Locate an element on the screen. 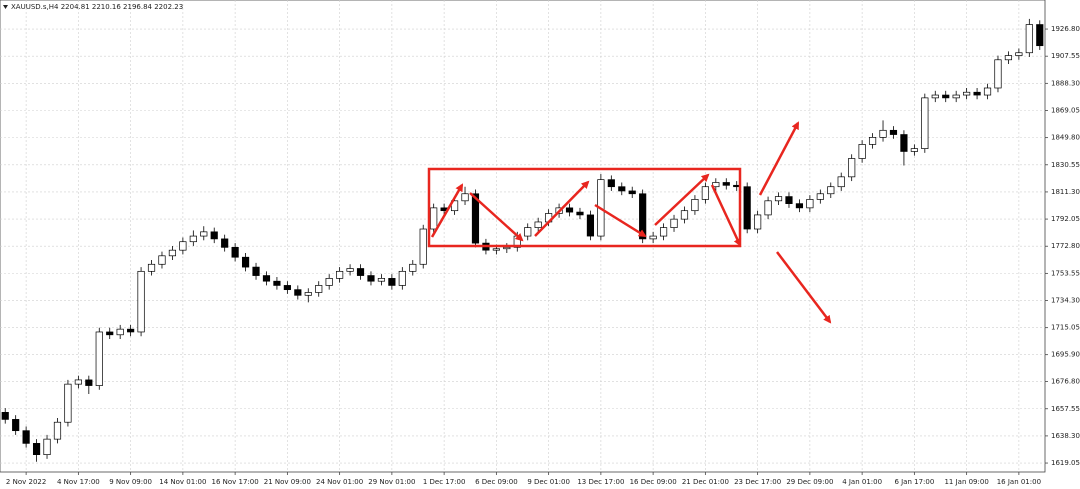 Image resolution: width=1080 pixels, height=489 pixels. x-tick-label: 4 Jan 01:00 is located at coordinates (862, 482).